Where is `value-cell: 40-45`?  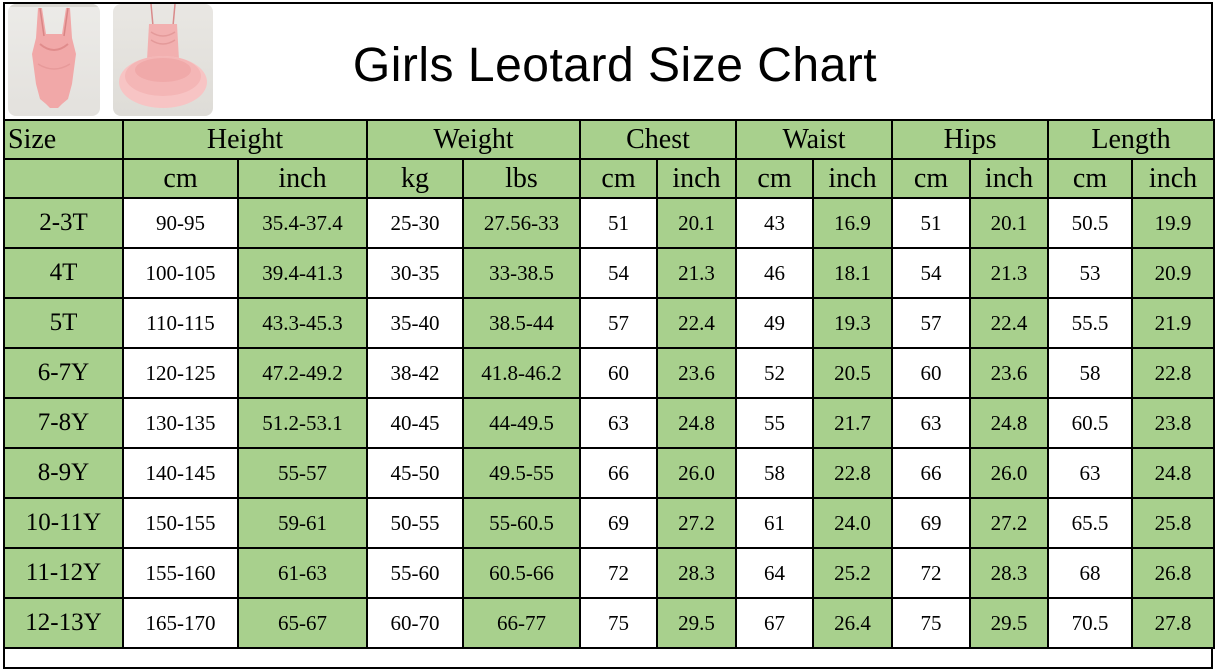
value-cell: 40-45 is located at coordinates (415, 423).